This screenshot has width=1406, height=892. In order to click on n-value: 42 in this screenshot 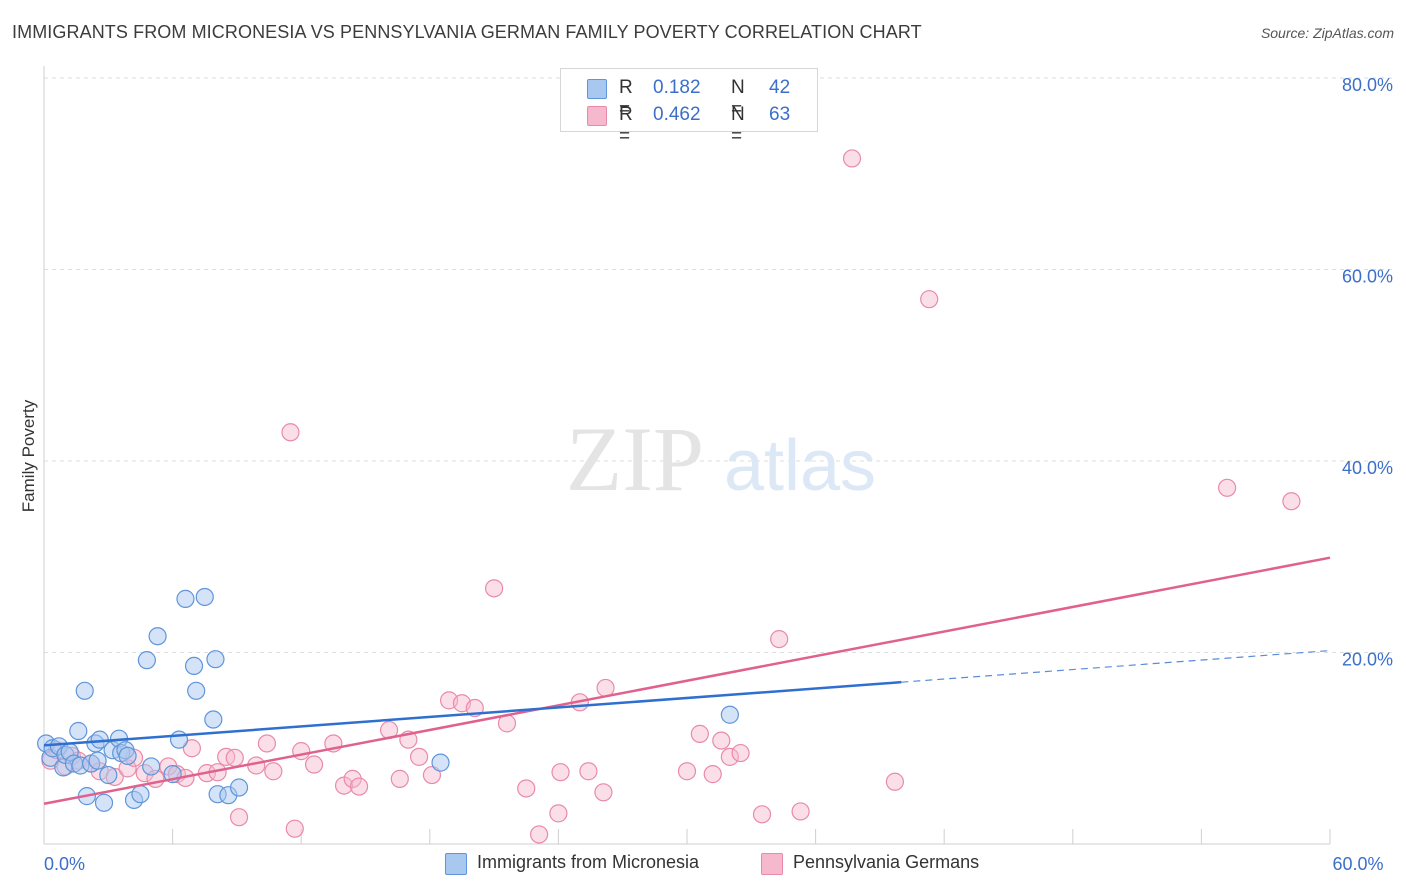, I will do `click(780, 87)`.